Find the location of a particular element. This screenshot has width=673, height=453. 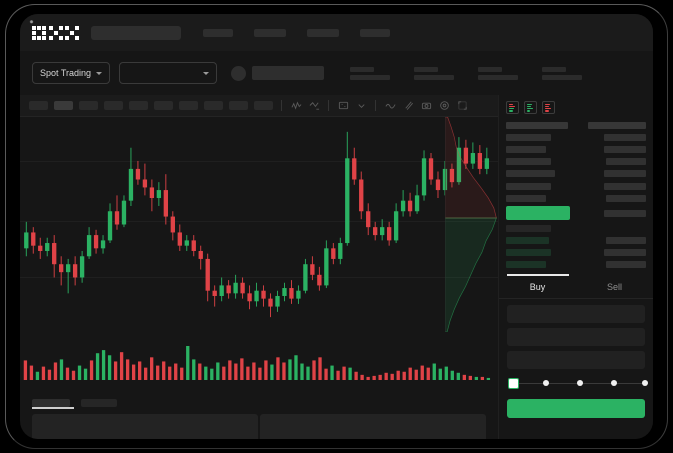

pair-bar: Spot Trading is located at coordinates (336, 73).